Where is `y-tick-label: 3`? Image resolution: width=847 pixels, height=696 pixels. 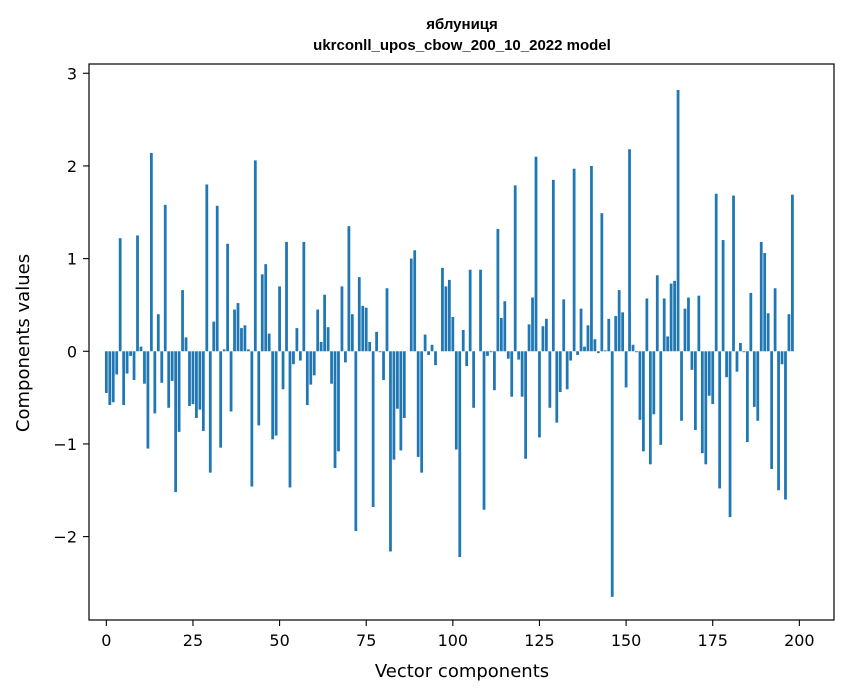 y-tick-label: 3 is located at coordinates (72, 73).